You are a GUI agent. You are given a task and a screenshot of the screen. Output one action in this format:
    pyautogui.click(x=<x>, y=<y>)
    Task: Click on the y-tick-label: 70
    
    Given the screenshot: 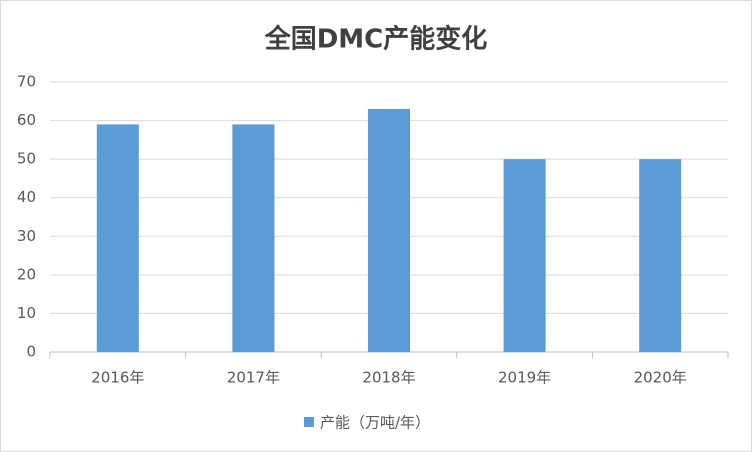 What is the action you would take?
    pyautogui.click(x=26, y=82)
    